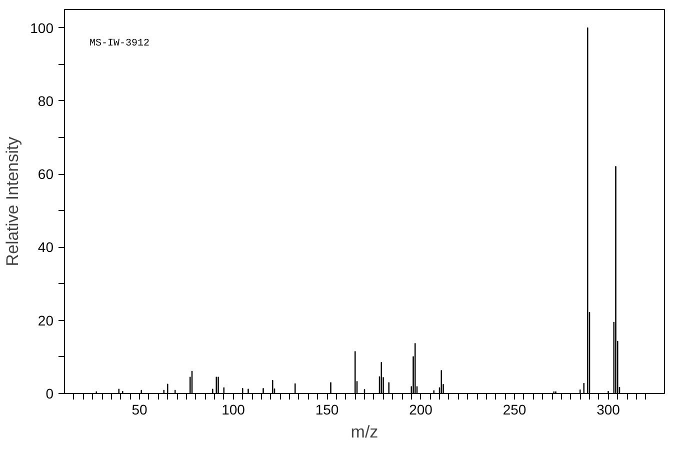  What do you see at coordinates (514, 410) in the screenshot?
I see `x-tick-label: 250` at bounding box center [514, 410].